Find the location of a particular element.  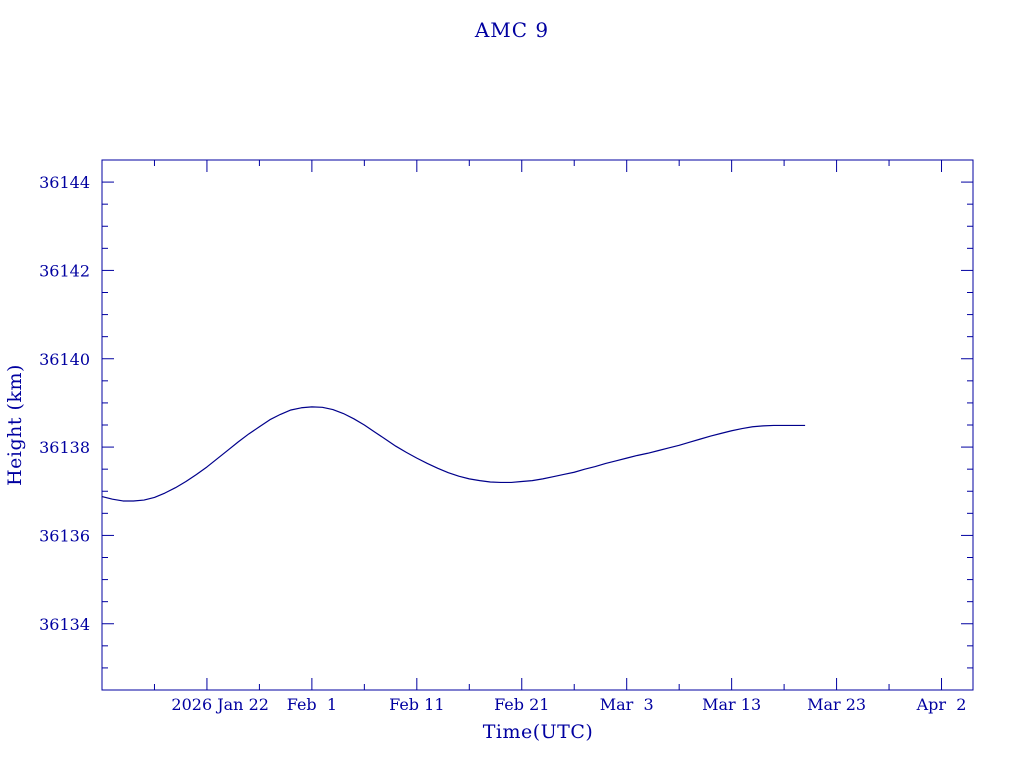

y-tick-label: 36136 is located at coordinates (64, 535).